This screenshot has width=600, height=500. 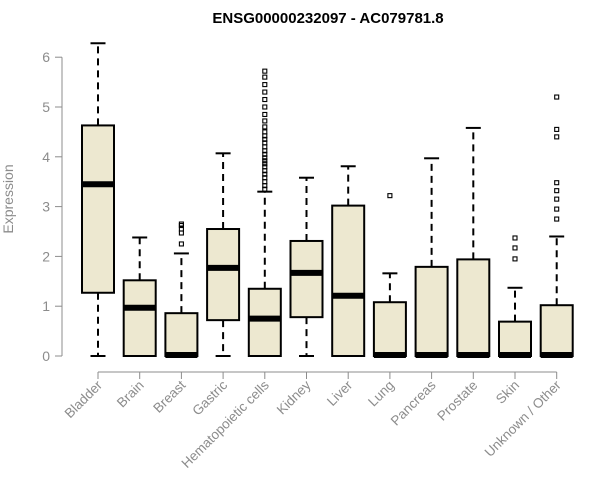 I want to click on x-tick-label: Prostate, so click(x=457, y=401).